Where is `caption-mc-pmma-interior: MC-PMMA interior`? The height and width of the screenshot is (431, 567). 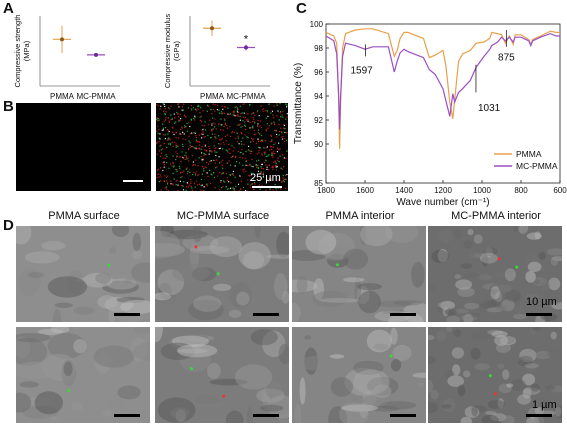 caption-mc-pmma-interior: MC-PMMA interior is located at coordinates (496, 216).